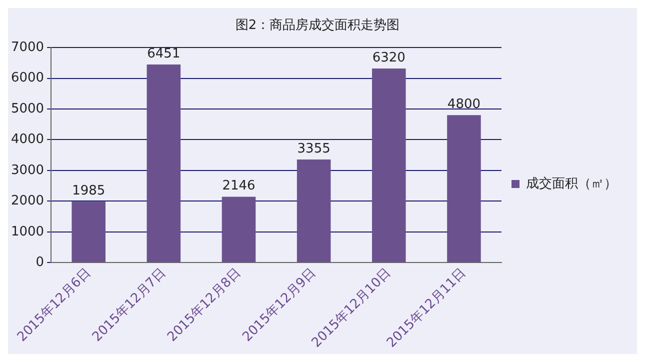 The height and width of the screenshot is (362, 645). Describe the element at coordinates (317, 25) in the screenshot. I see `chart-title: 图2：商品房成交面积走势图` at that location.